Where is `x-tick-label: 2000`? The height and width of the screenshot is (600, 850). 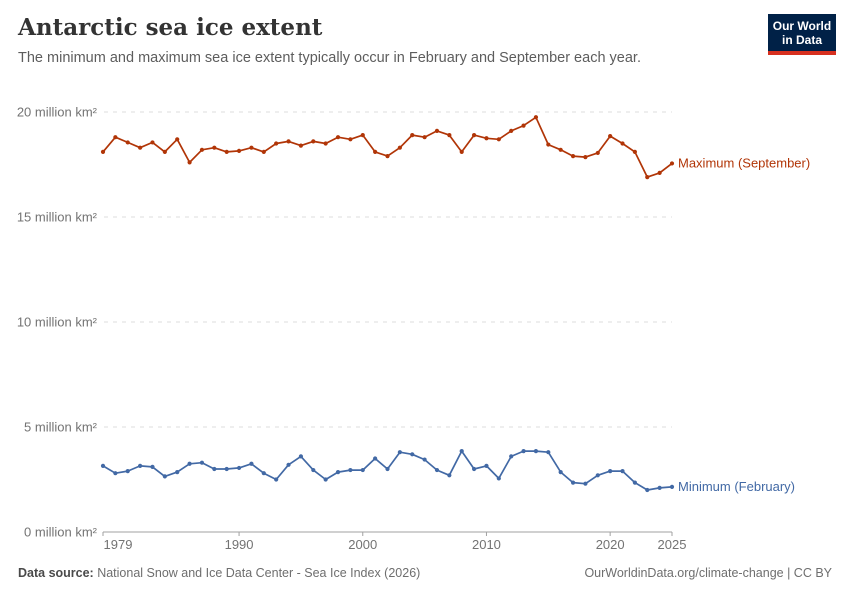 x-tick-label: 2000 is located at coordinates (362, 544).